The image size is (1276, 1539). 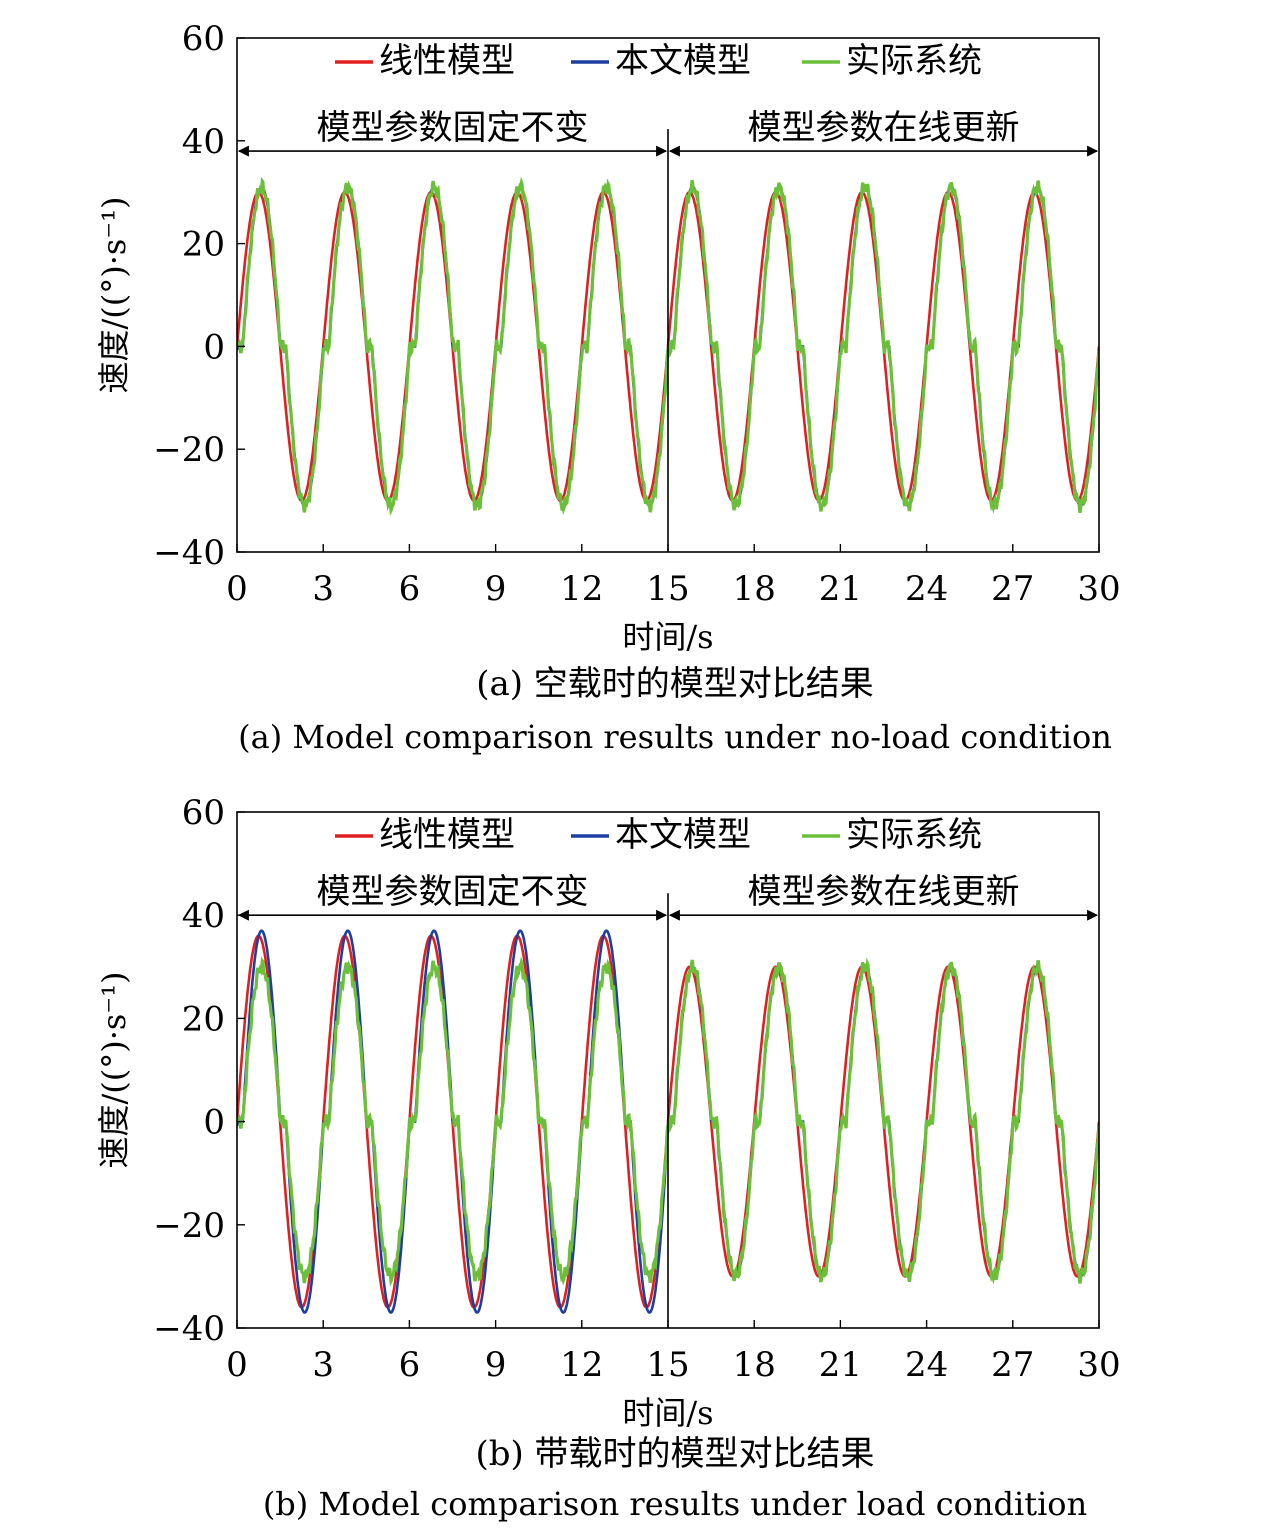 I want to click on panel-a-legend-label-2: 本文模型, so click(x=683, y=61).